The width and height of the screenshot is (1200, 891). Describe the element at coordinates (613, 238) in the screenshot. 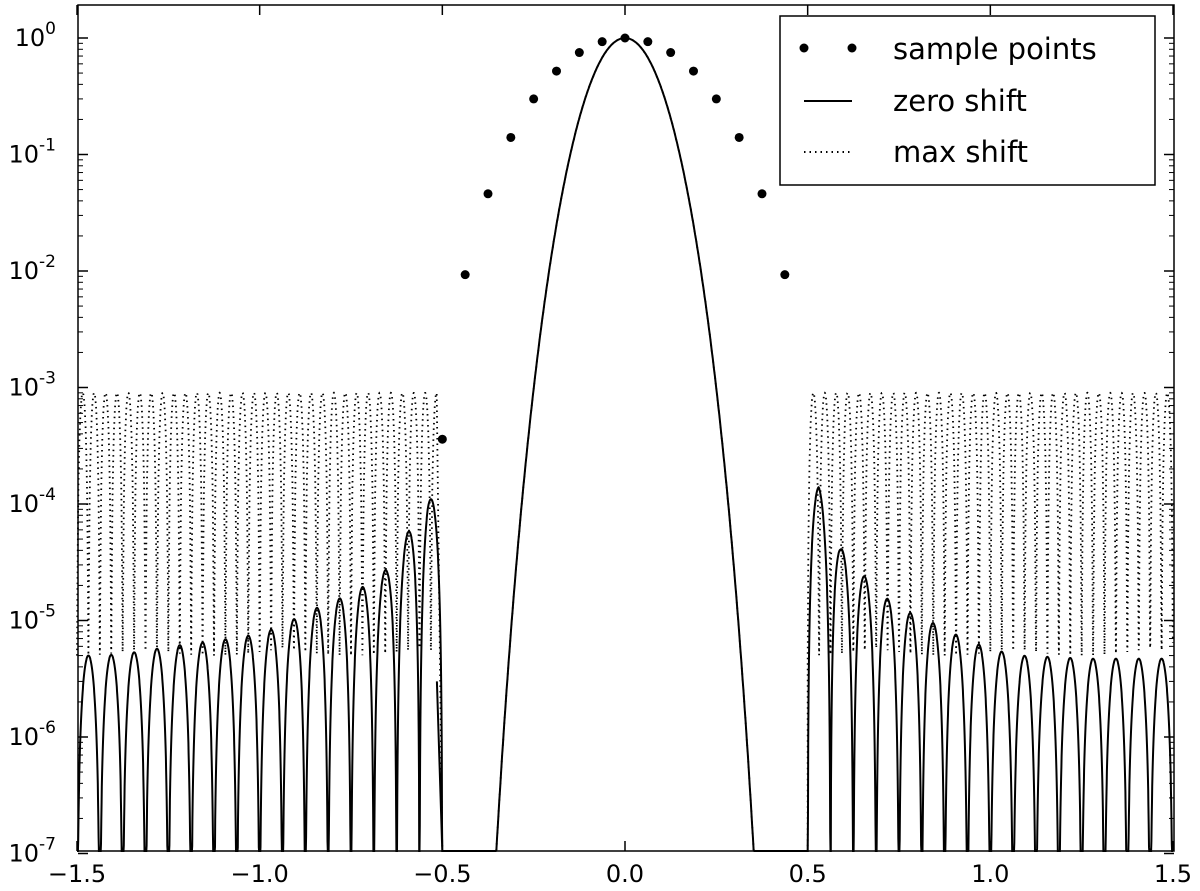

I see `chart-sample-points` at that location.